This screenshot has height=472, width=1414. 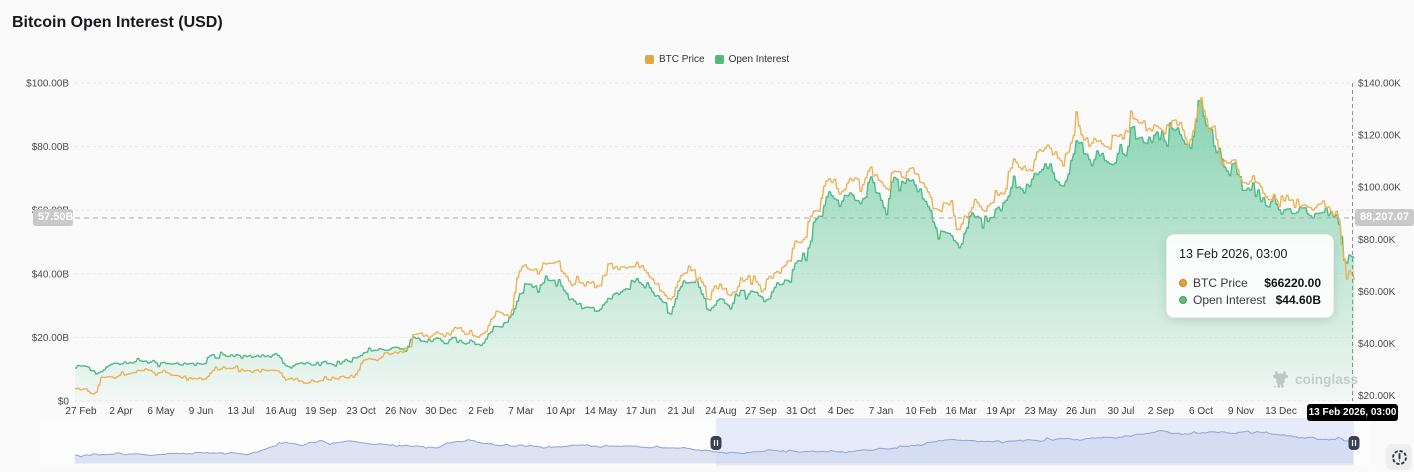 I want to click on svg-text: 2 Sep, so click(x=1161, y=411).